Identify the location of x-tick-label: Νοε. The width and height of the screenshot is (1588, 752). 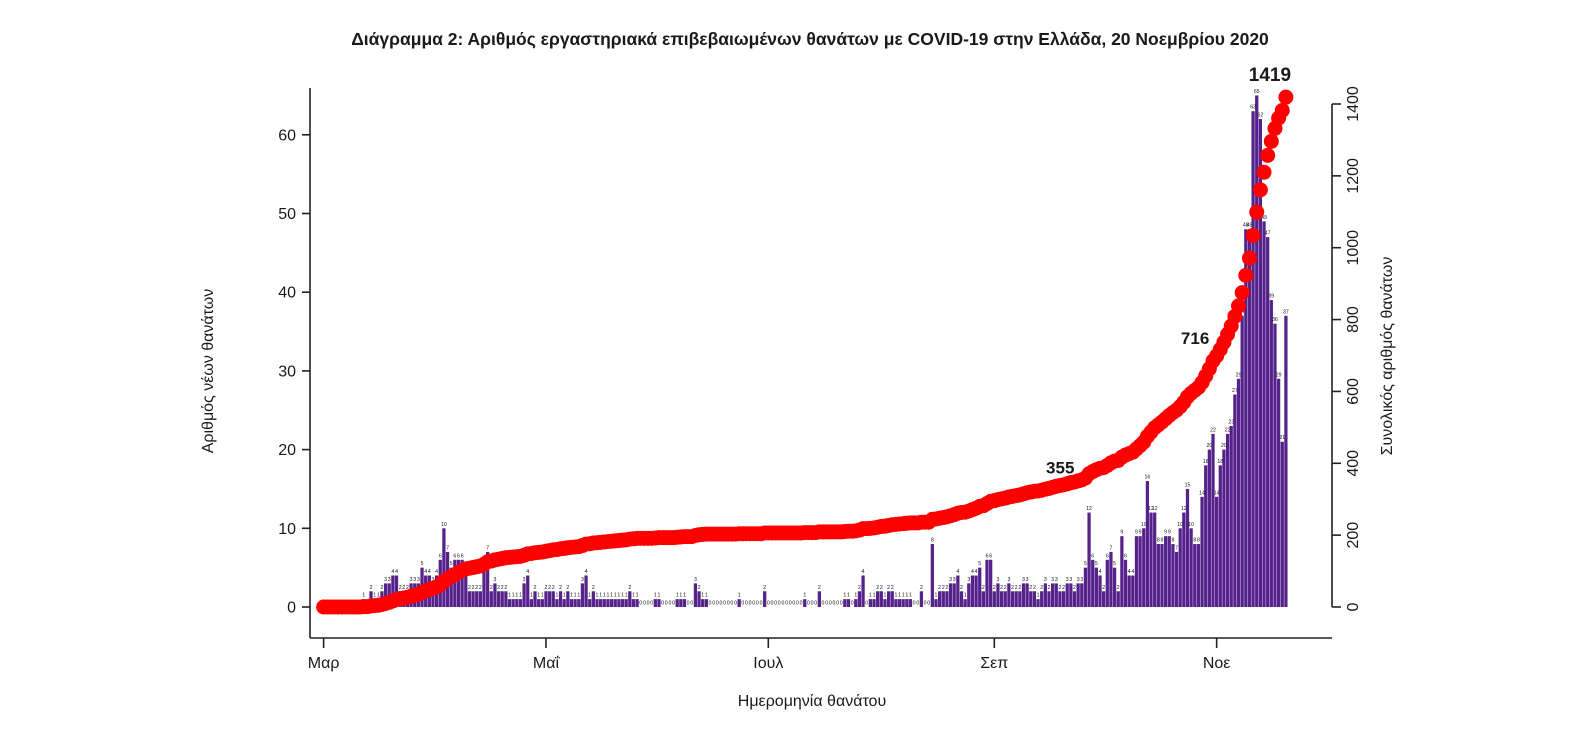
(1217, 663).